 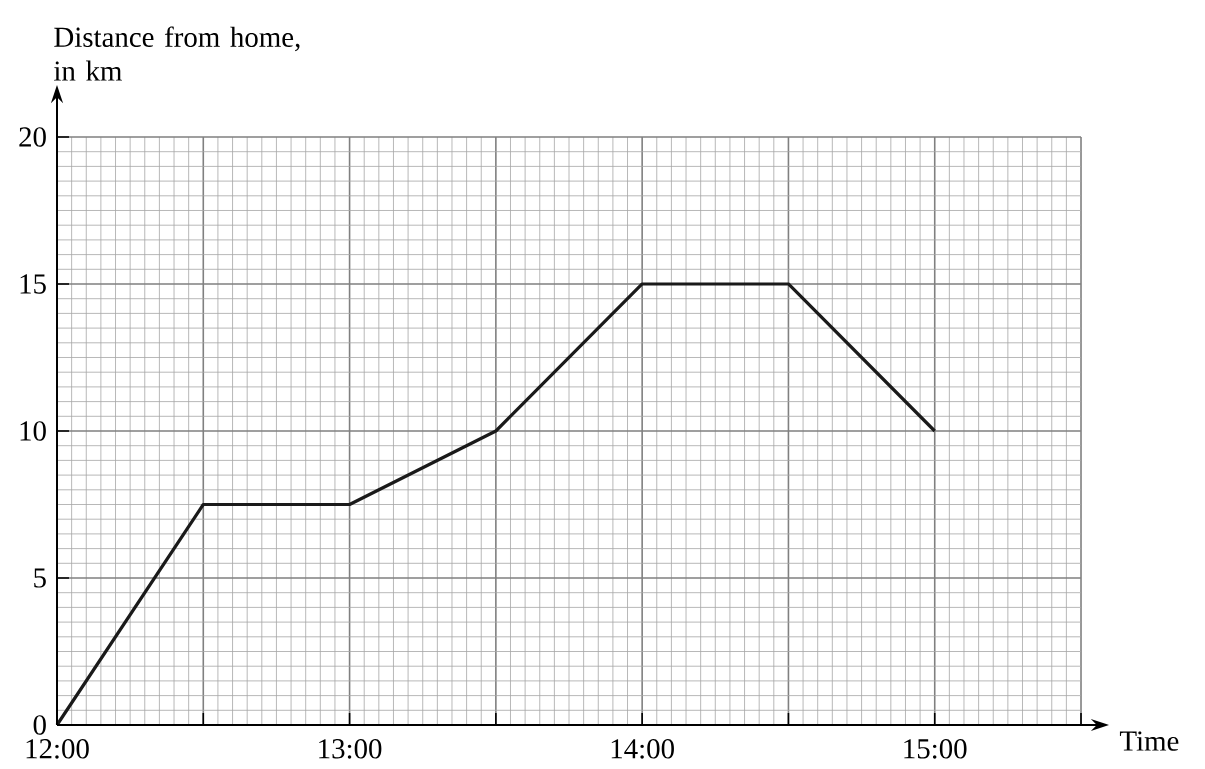 I want to click on y-tick-label: 0, so click(x=39, y=725).